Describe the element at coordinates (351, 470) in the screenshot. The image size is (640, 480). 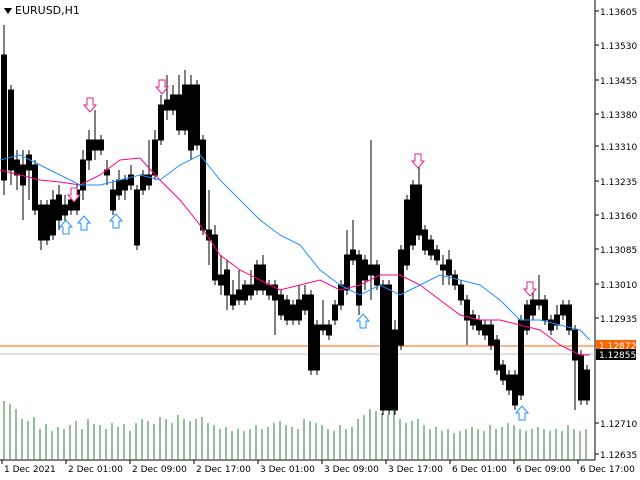
I see `time-label: 3 Dec 09:00` at that location.